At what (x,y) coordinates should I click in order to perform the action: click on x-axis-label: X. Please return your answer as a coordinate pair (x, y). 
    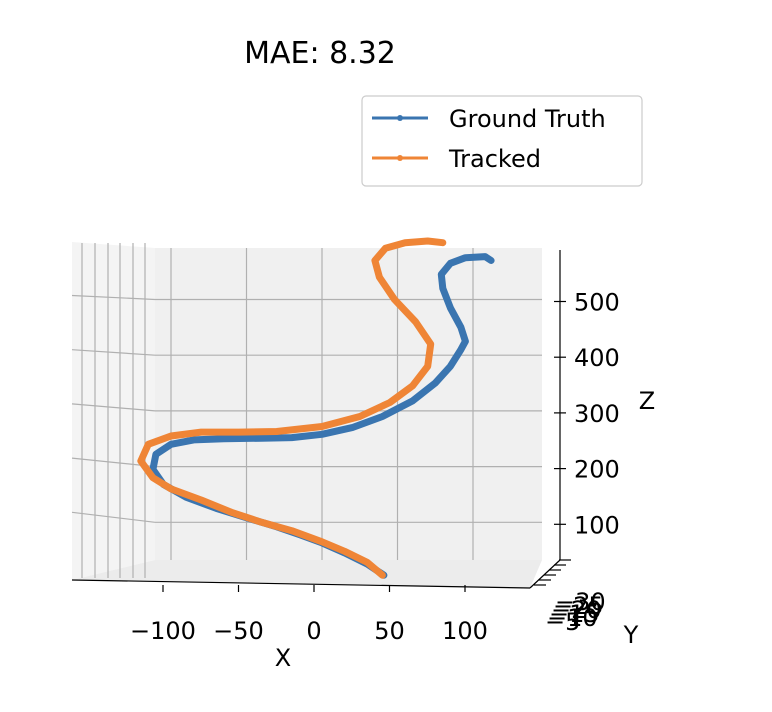
    Looking at the image, I should click on (283, 658).